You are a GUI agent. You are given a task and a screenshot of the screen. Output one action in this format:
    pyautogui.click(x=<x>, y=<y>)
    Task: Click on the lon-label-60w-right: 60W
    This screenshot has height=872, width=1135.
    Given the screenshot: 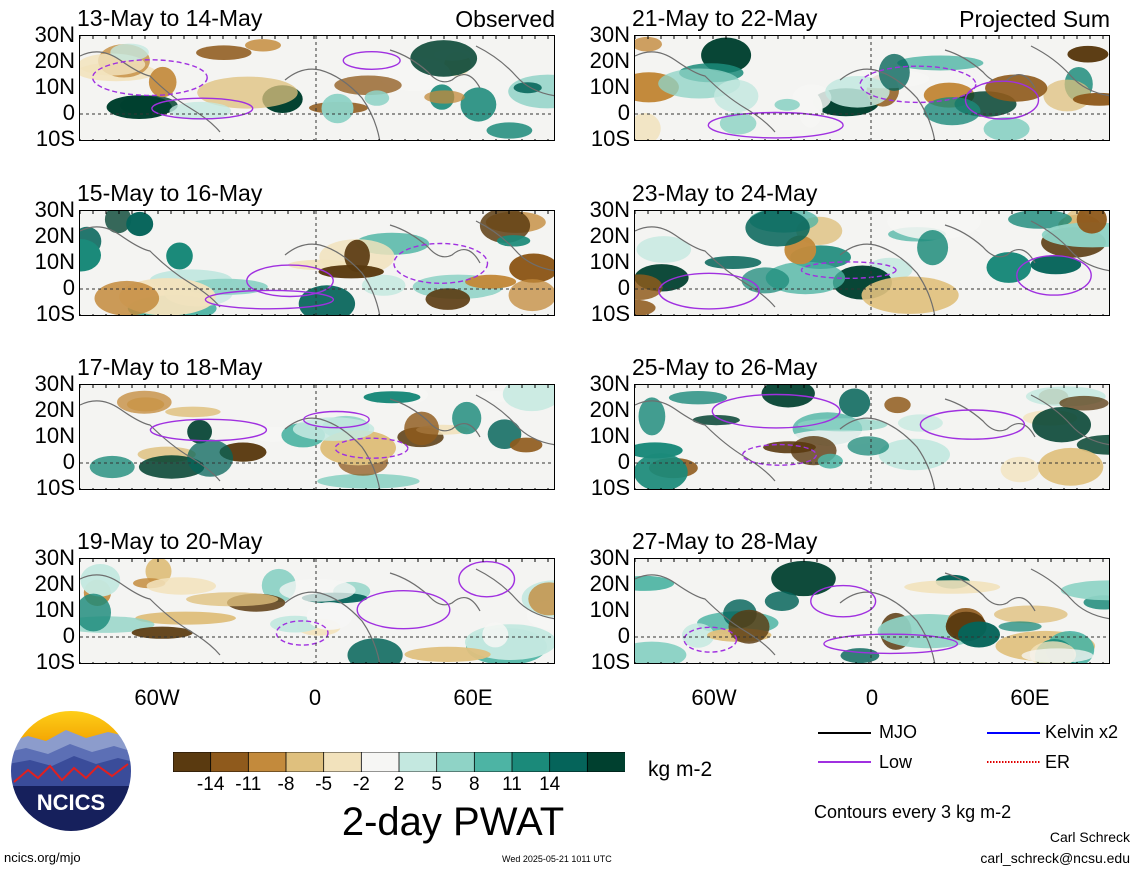 What is the action you would take?
    pyautogui.click(x=714, y=697)
    